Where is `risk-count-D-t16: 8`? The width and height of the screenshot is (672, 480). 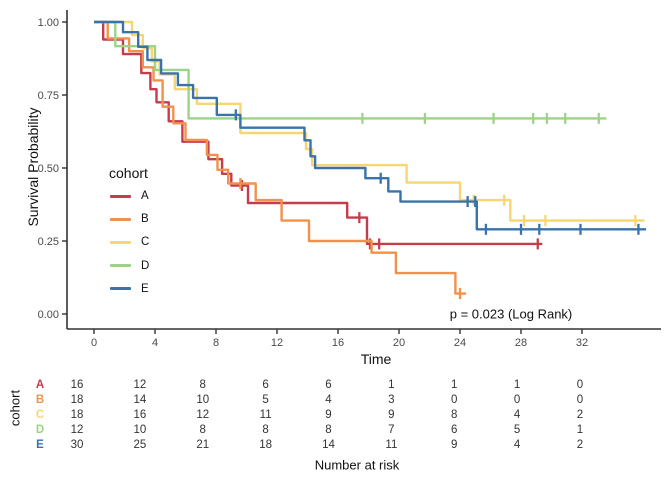 risk-count-D-t16: 8 is located at coordinates (328, 430).